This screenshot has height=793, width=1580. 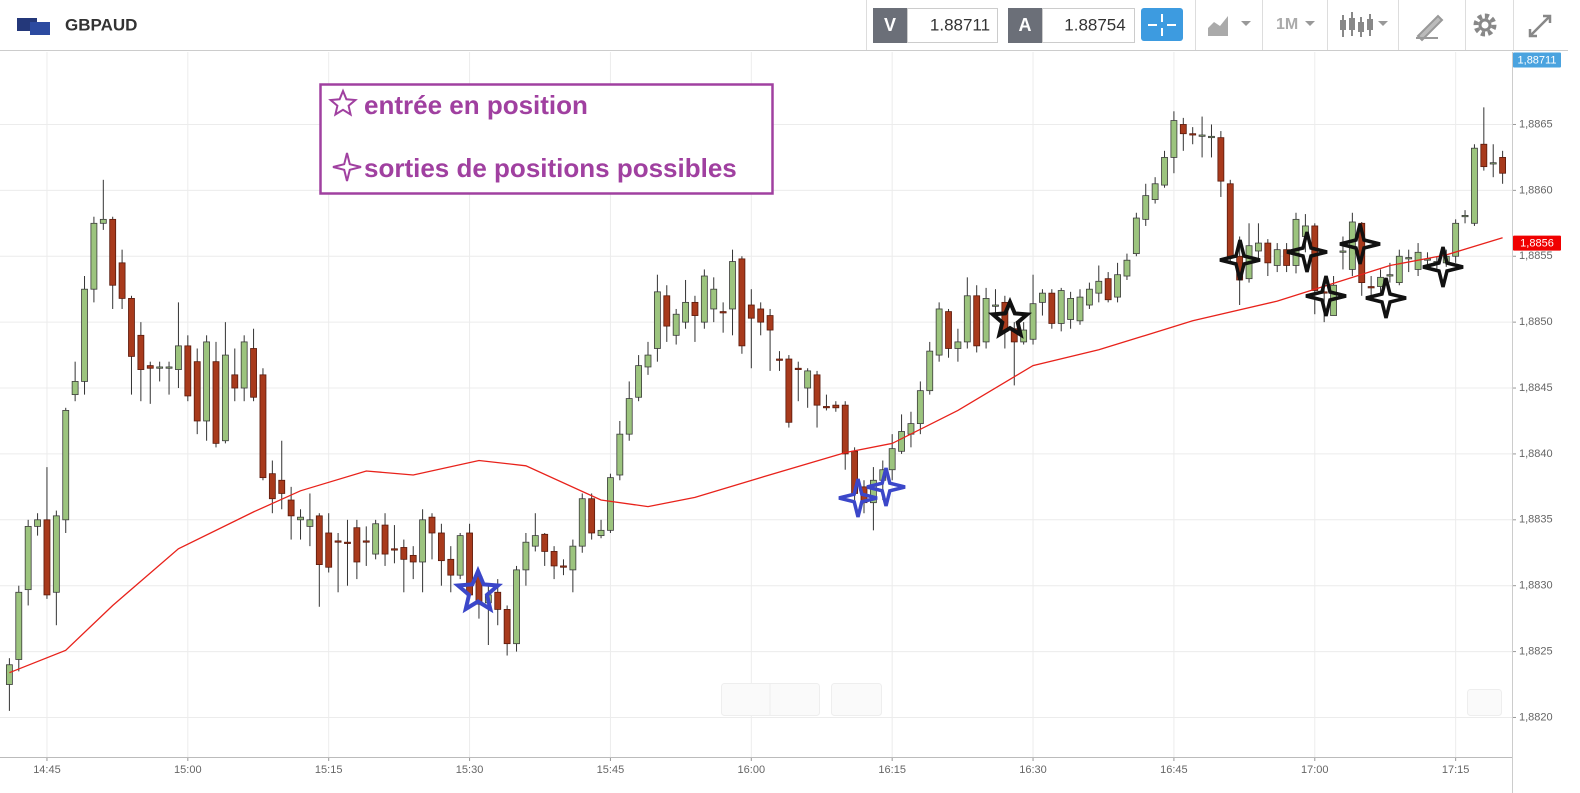 What do you see at coordinates (1540, 26) in the screenshot?
I see `fullscreen-icon` at bounding box center [1540, 26].